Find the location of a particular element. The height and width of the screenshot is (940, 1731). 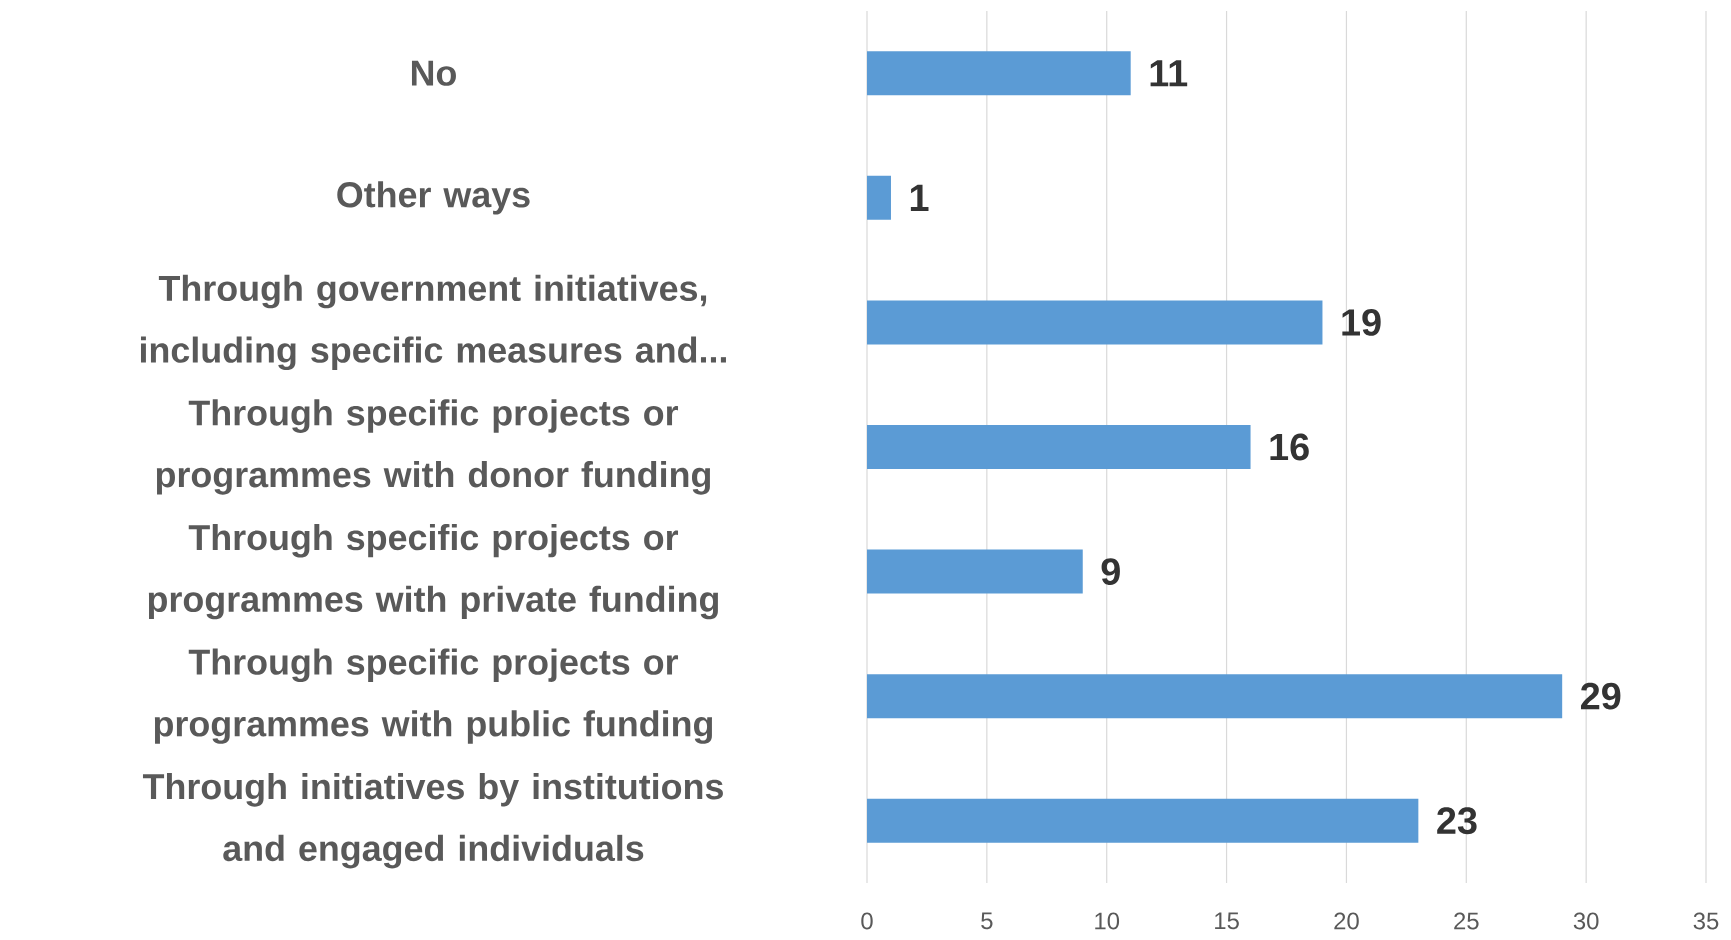

data-label: 9 is located at coordinates (1110, 571).